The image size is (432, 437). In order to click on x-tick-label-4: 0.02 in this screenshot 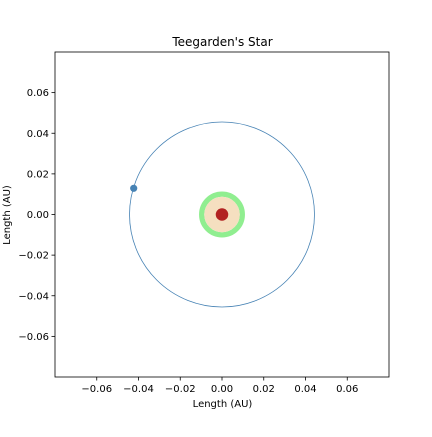, I will do `click(264, 389)`.